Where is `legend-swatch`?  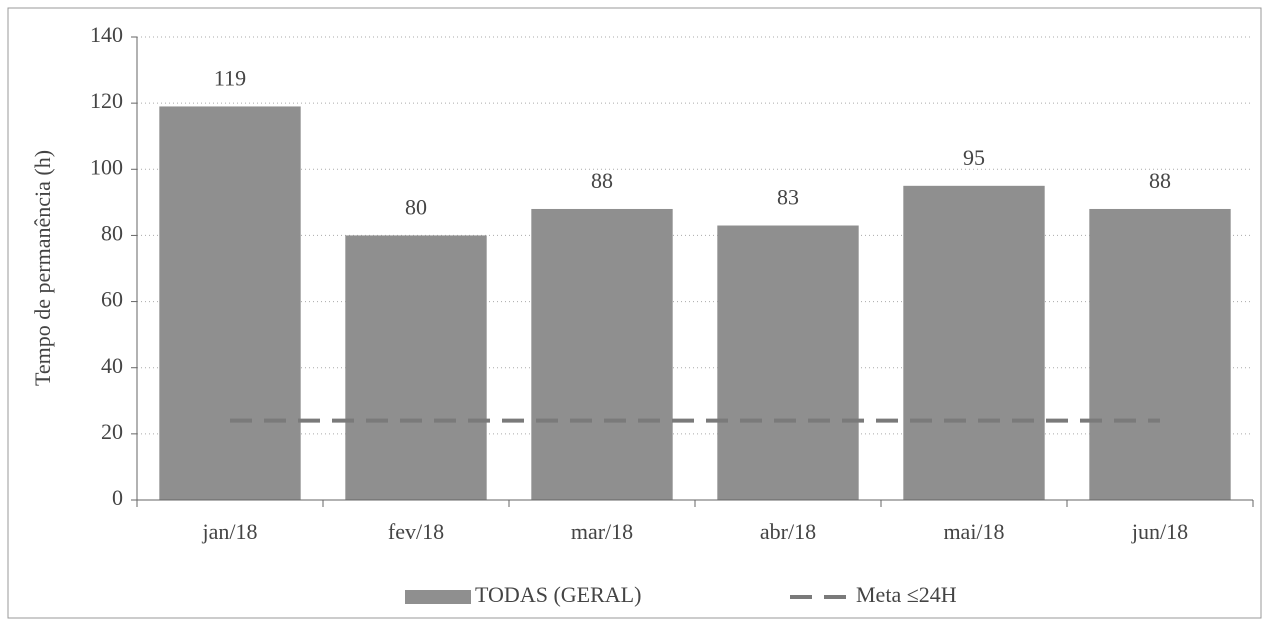
legend-swatch is located at coordinates (438, 597).